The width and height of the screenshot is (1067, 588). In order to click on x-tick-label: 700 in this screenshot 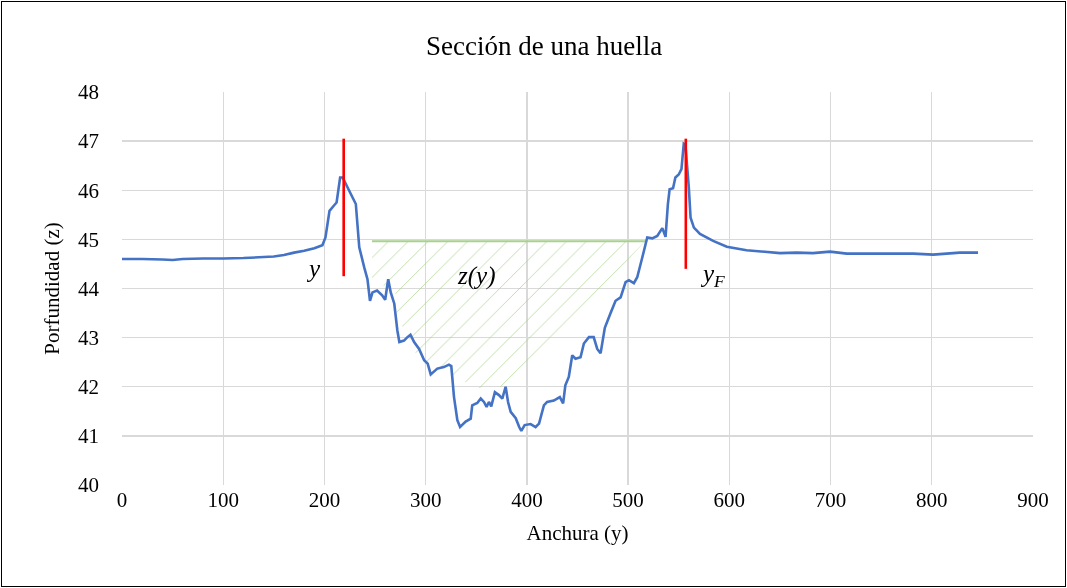, I will do `click(830, 500)`.